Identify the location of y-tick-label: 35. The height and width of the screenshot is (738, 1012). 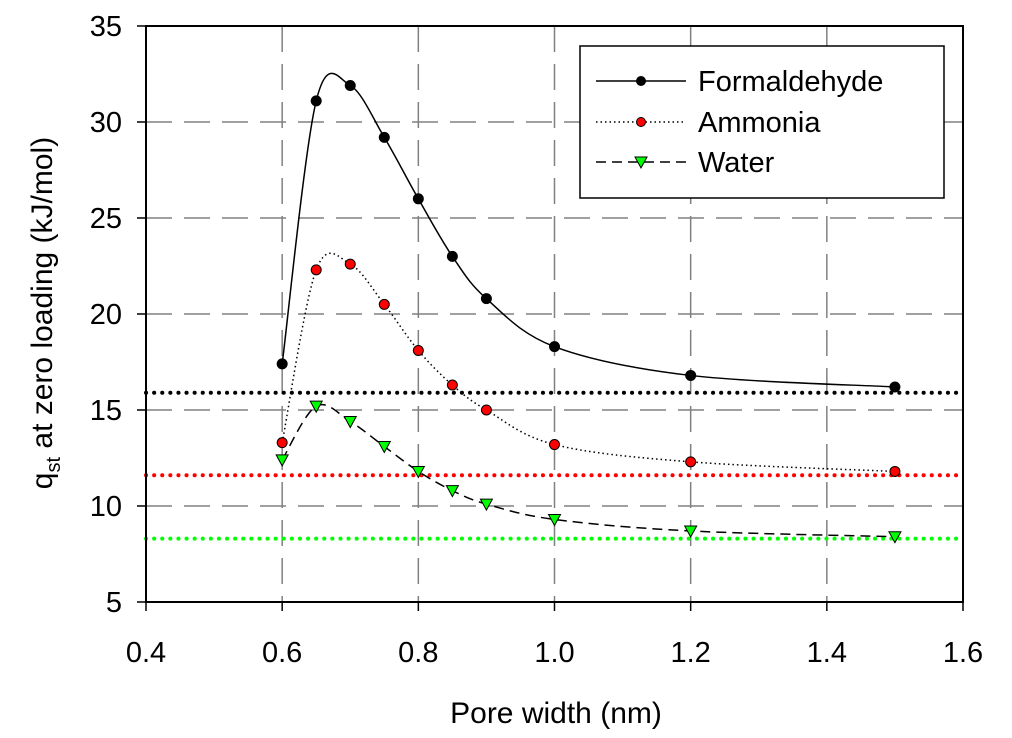
(106, 27).